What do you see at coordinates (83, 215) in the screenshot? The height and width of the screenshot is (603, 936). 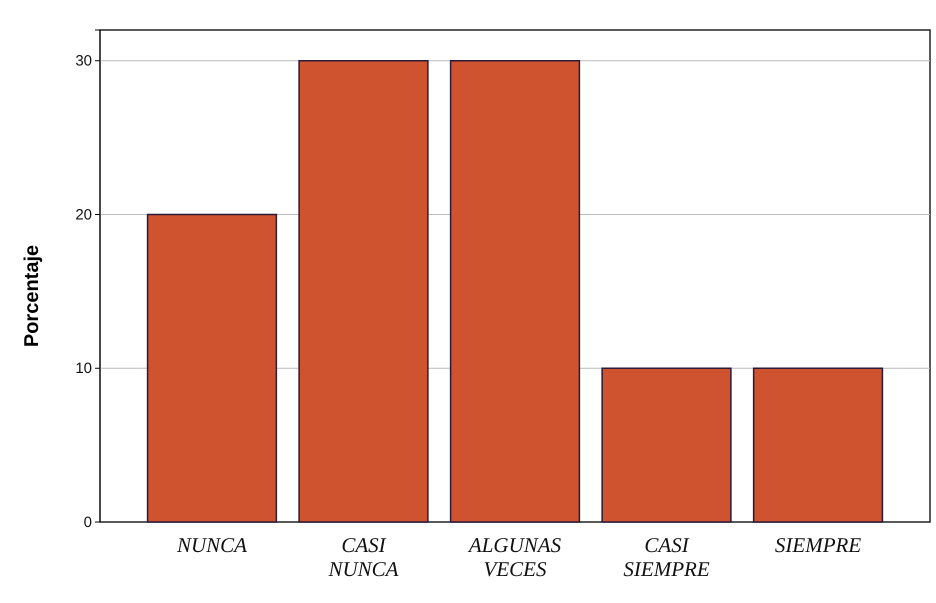 I see `y-tick-label: 20` at bounding box center [83, 215].